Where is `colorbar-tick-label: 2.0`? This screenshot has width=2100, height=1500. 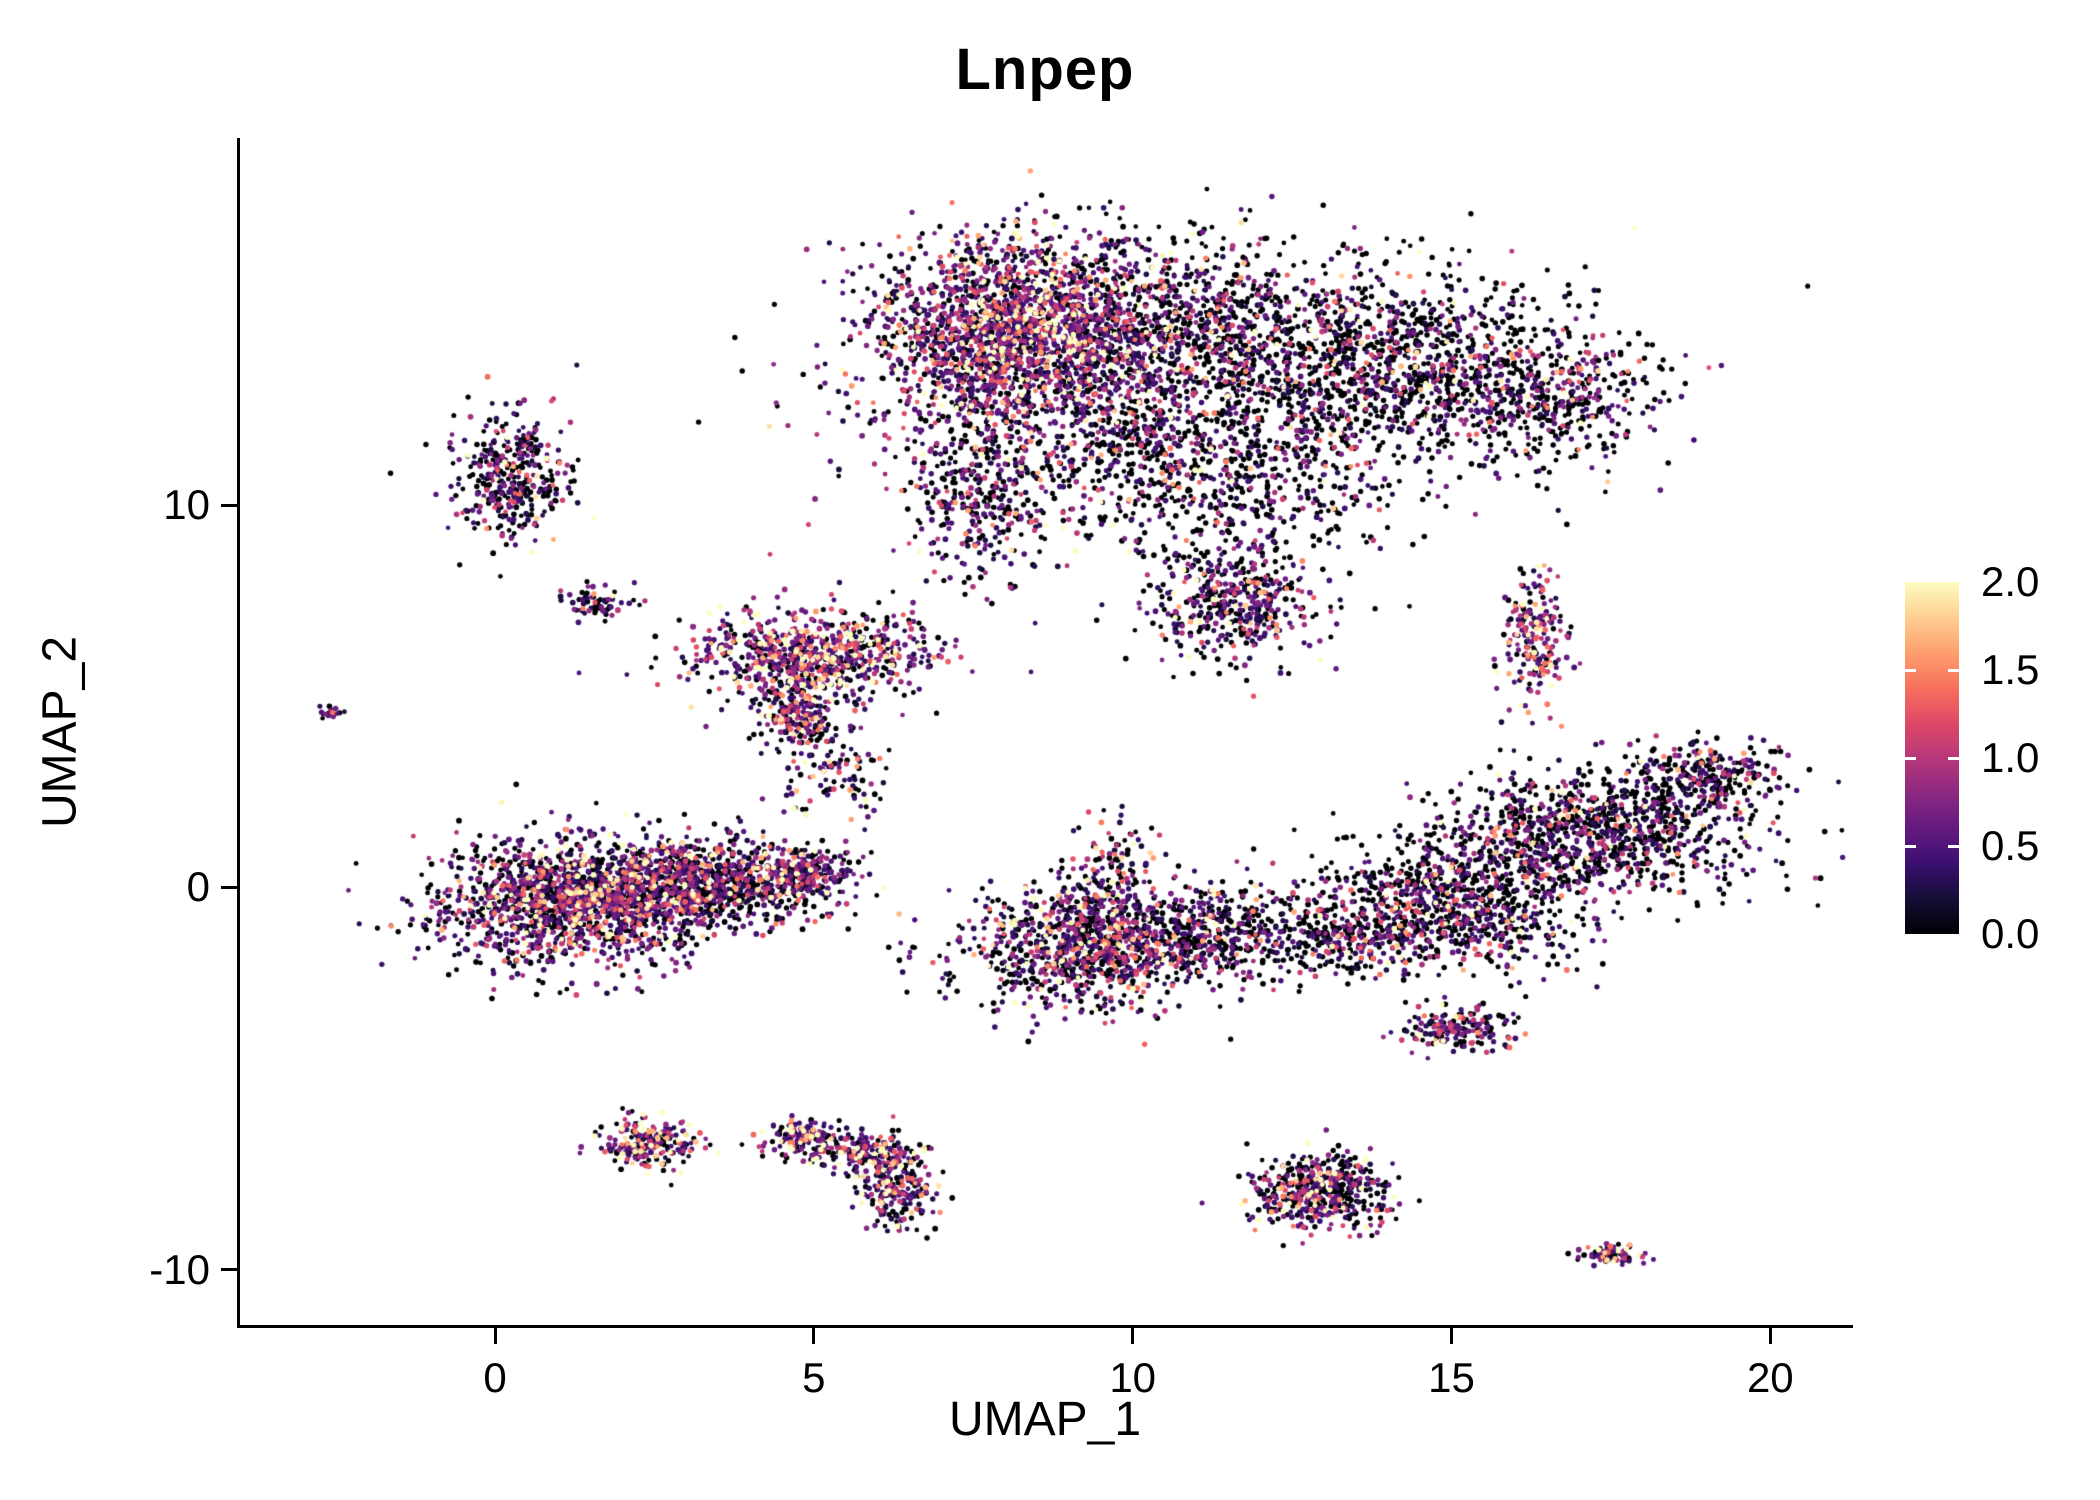
colorbar-tick-label: 2.0 is located at coordinates (2010, 581).